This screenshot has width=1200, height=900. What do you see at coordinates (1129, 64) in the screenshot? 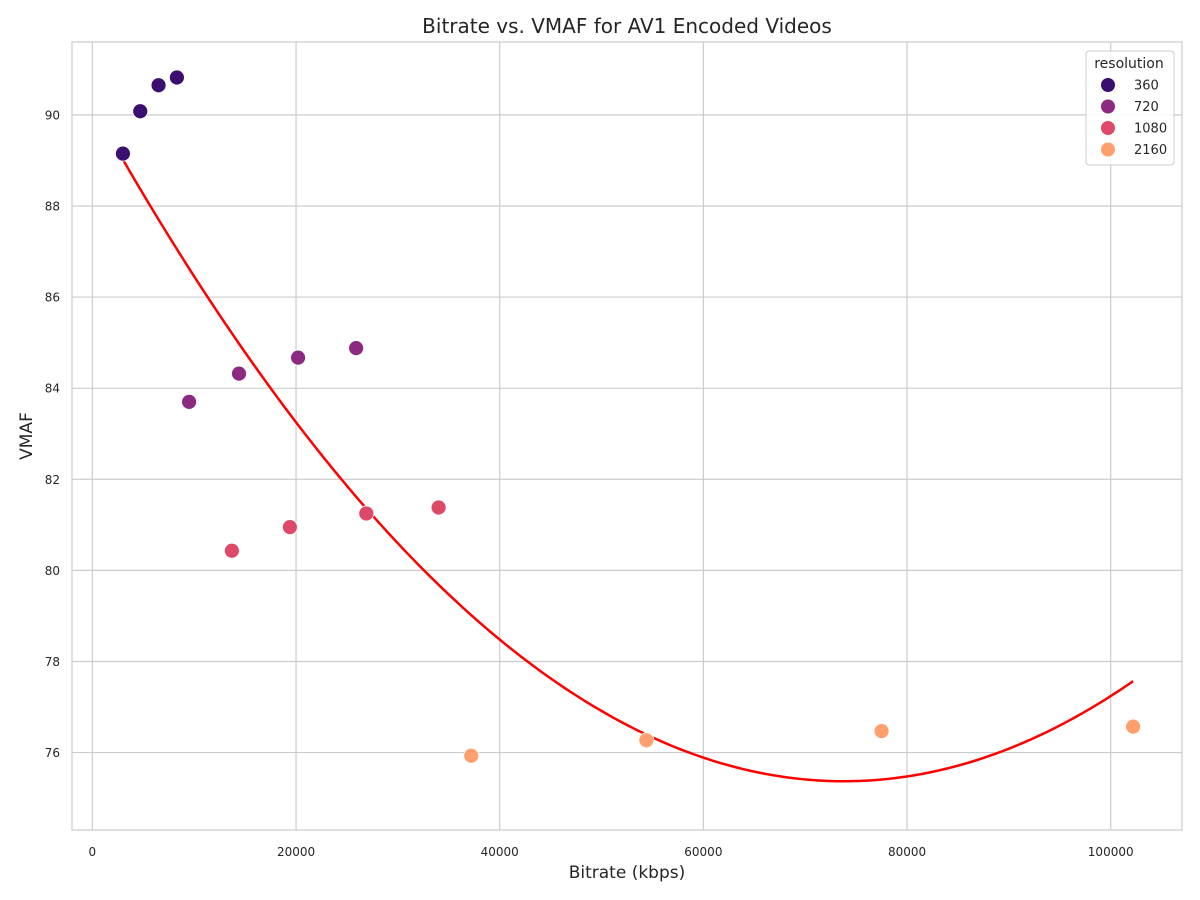
I see `legend-title: resolution` at bounding box center [1129, 64].